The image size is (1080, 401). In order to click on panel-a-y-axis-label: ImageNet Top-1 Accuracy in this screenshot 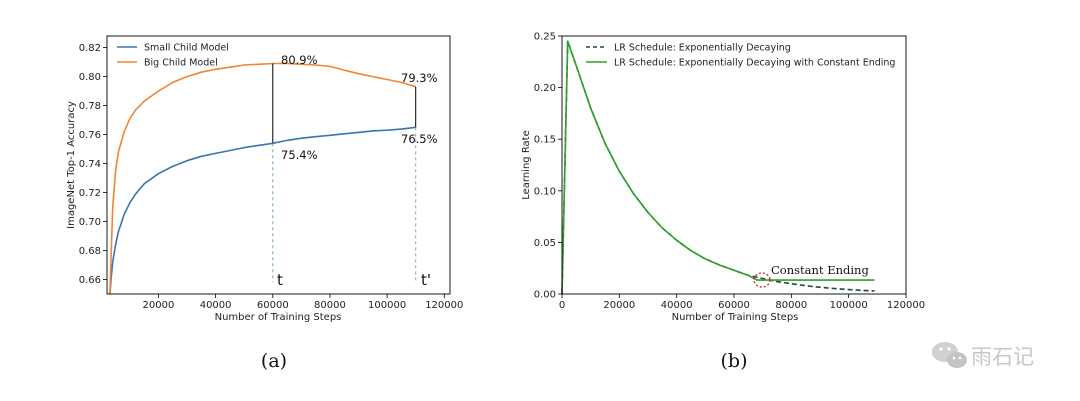, I will do `click(71, 165)`.